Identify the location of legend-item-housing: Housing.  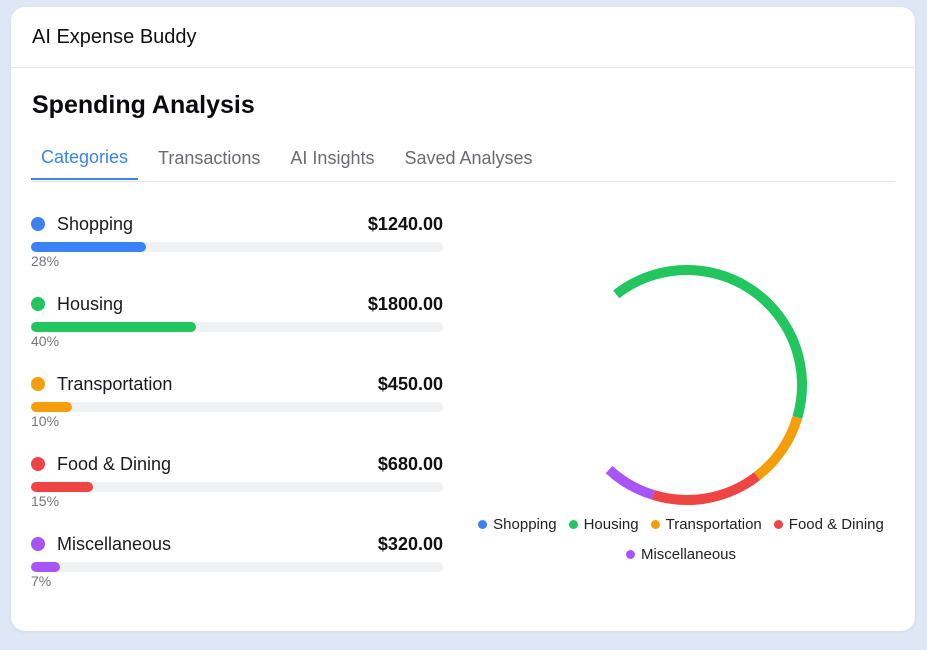
(603, 524).